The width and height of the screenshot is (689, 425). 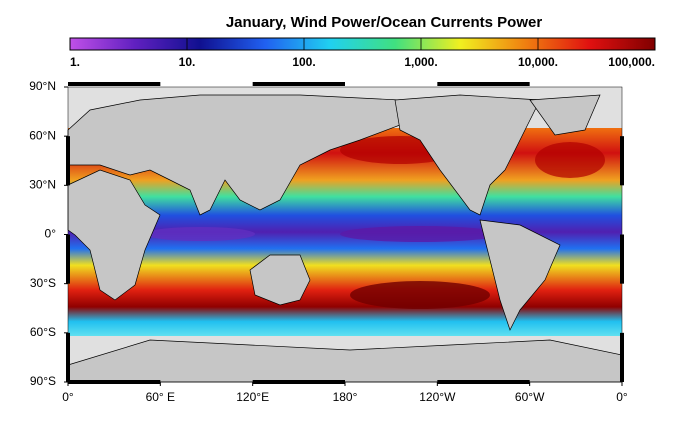 I want to click on lon-label: 180°, so click(x=345, y=397).